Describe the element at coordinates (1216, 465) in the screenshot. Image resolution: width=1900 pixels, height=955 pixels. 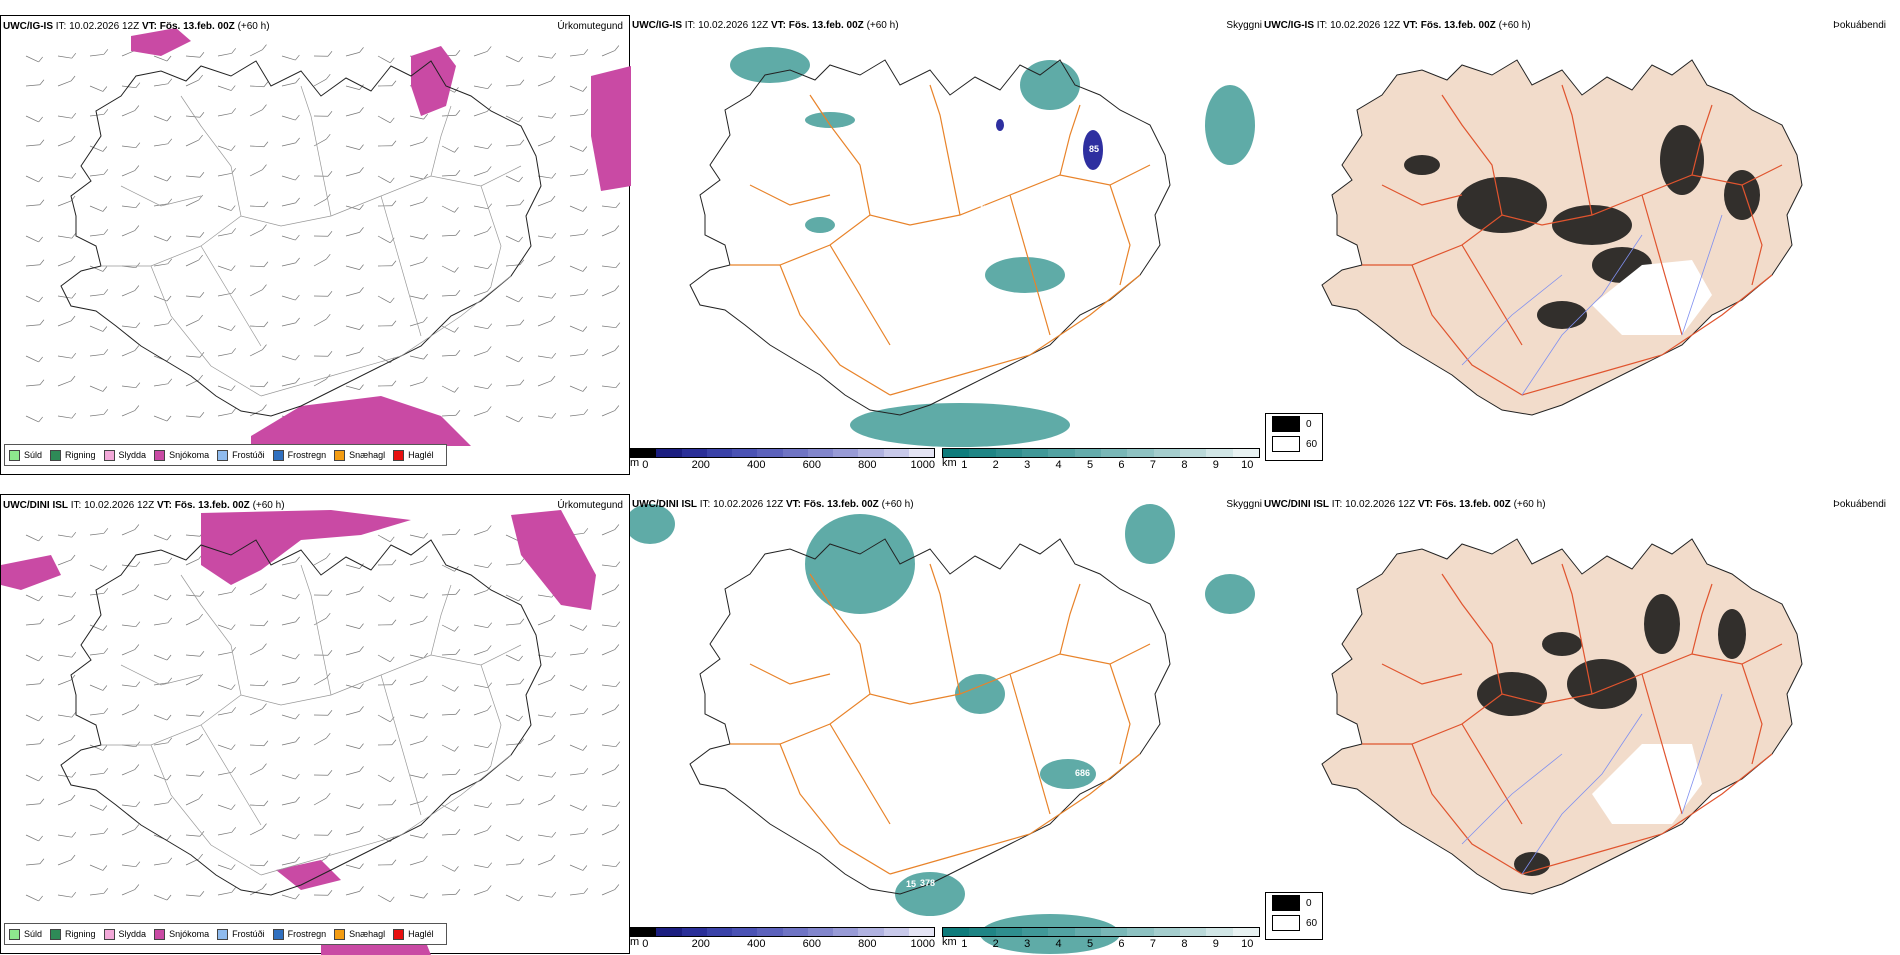
I see `colorbar-tick: 9` at that location.